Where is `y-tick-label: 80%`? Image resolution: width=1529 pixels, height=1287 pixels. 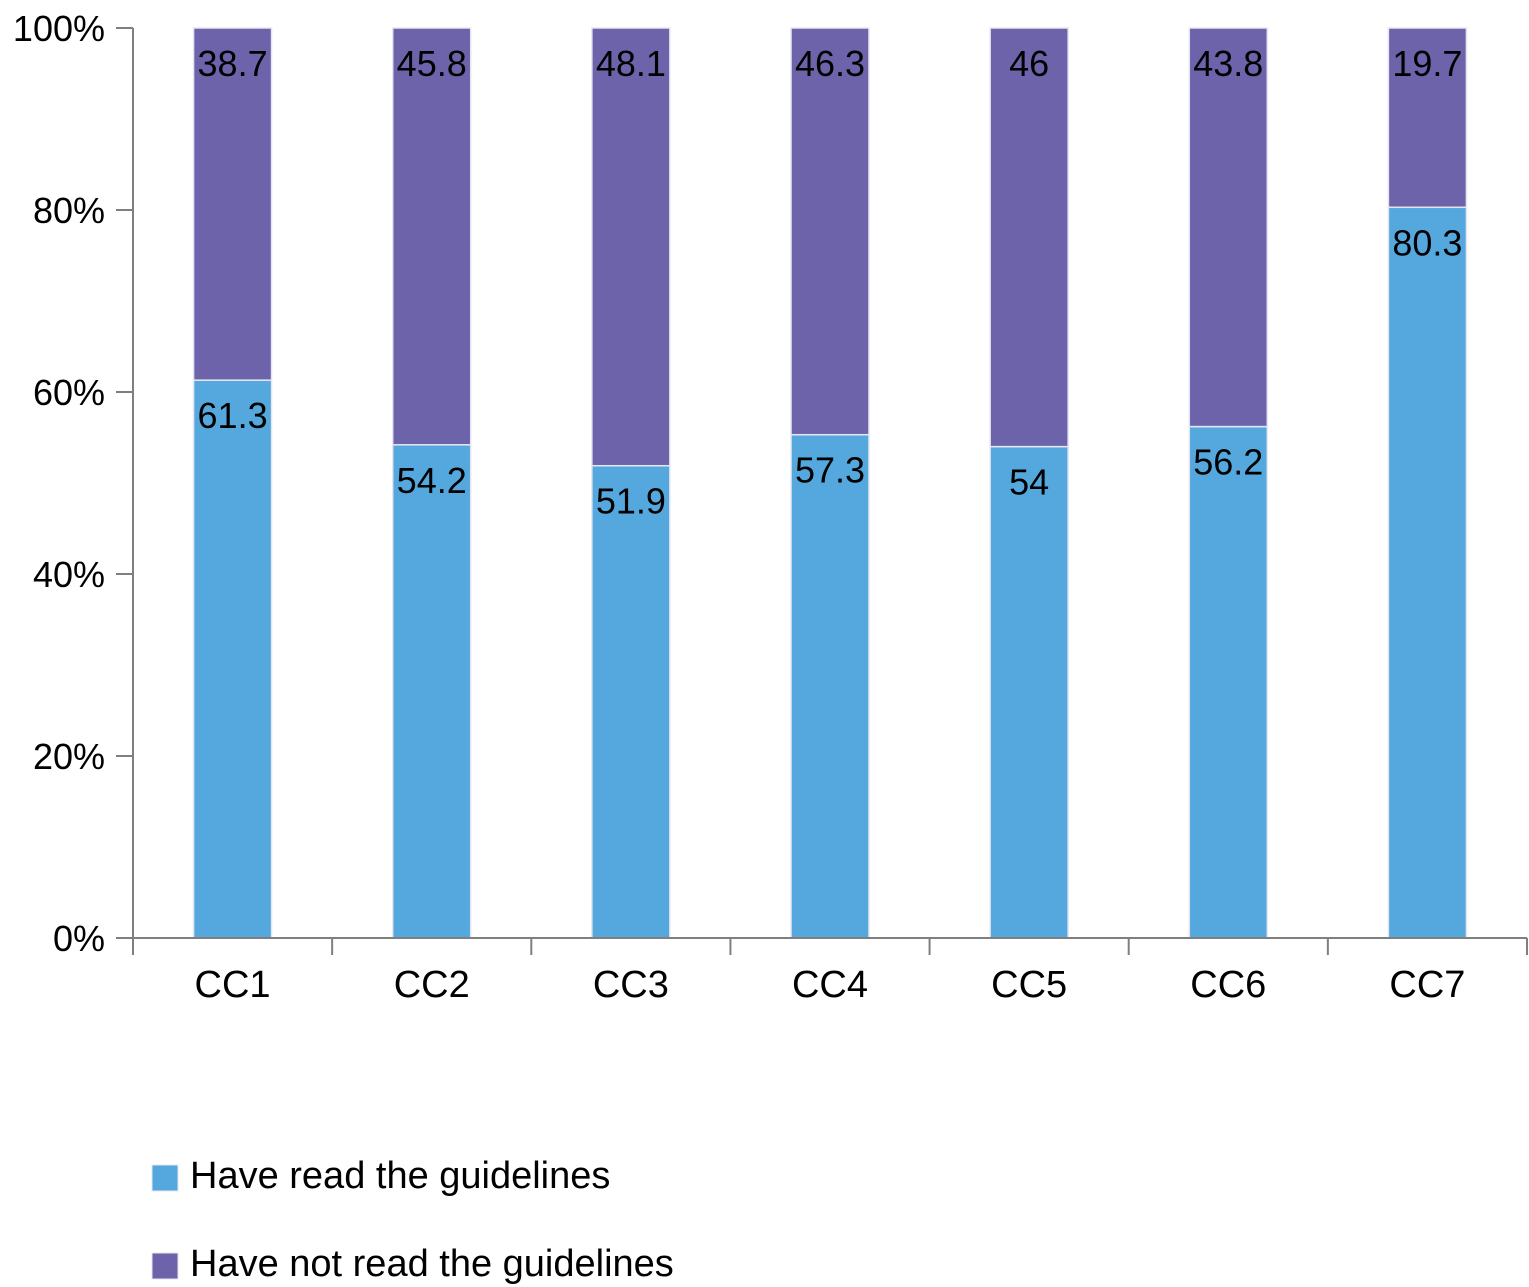
y-tick-label: 80% is located at coordinates (69, 210).